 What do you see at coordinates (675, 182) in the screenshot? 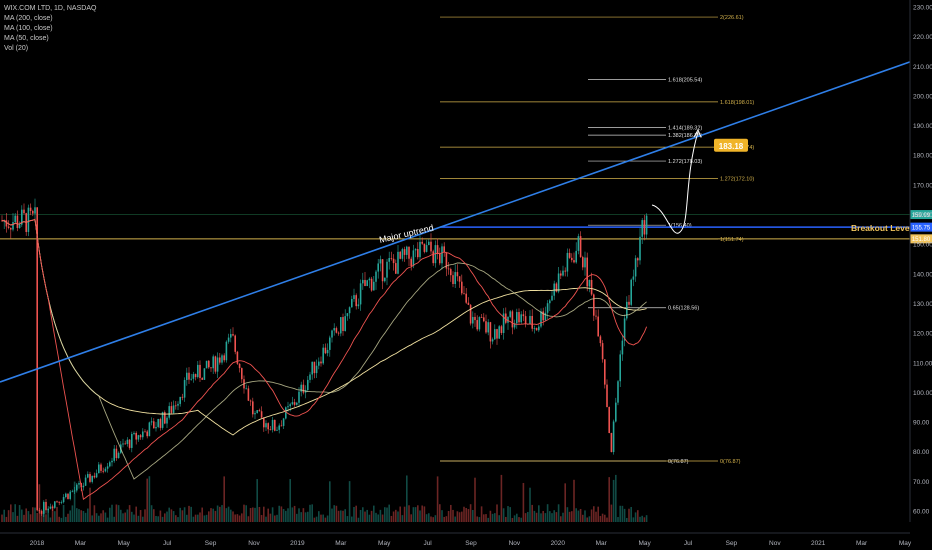
I see `projection-path` at bounding box center [675, 182].